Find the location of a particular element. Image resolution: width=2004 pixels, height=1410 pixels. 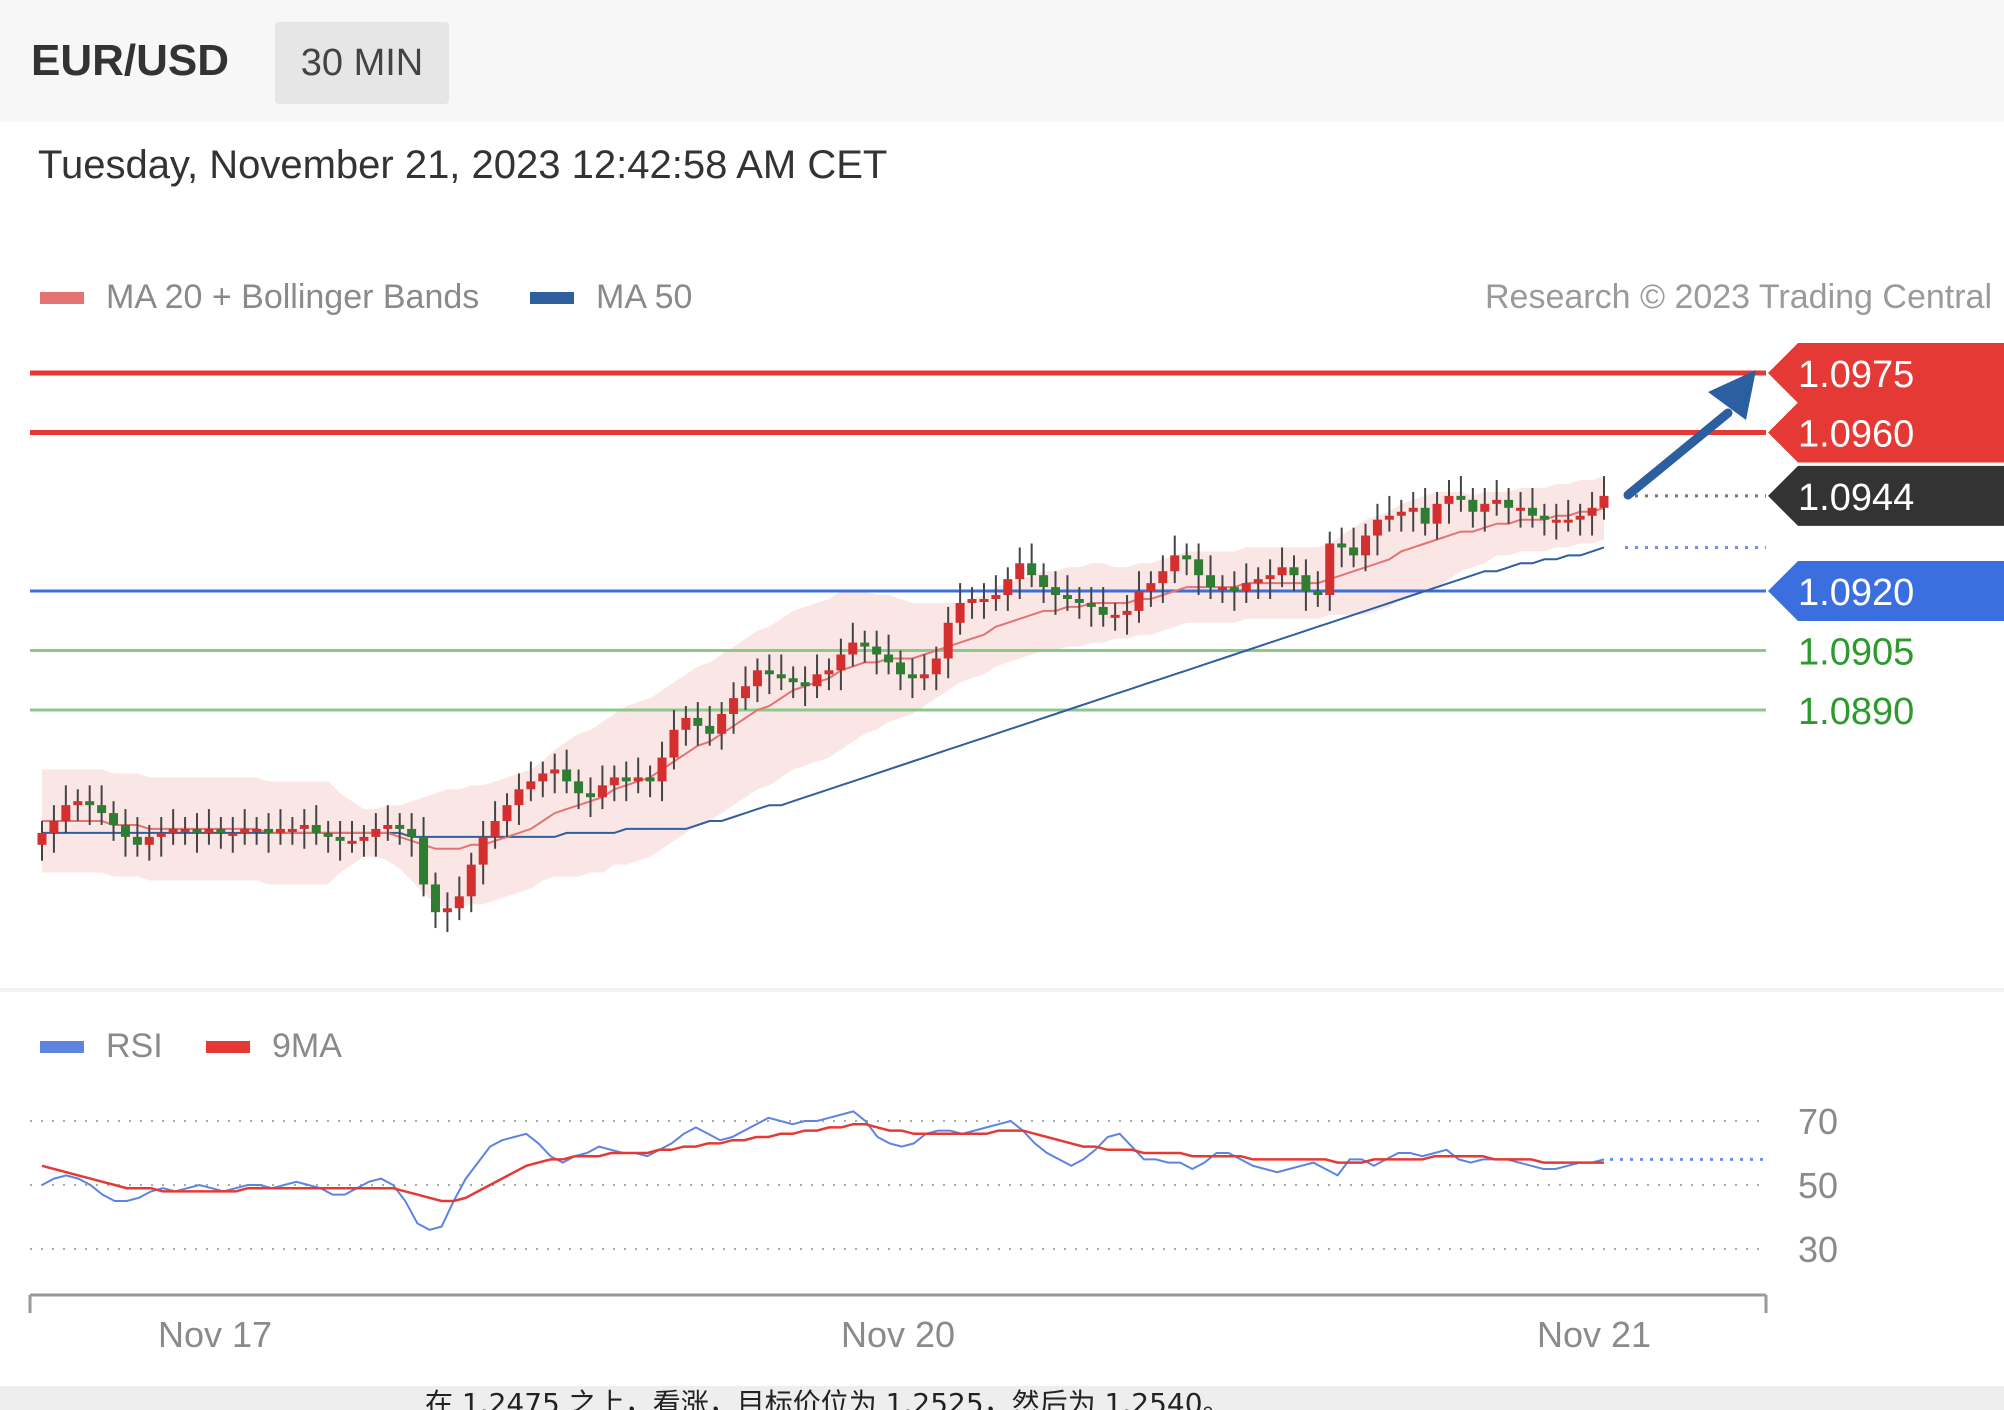

level-tag is located at coordinates (1886, 495).